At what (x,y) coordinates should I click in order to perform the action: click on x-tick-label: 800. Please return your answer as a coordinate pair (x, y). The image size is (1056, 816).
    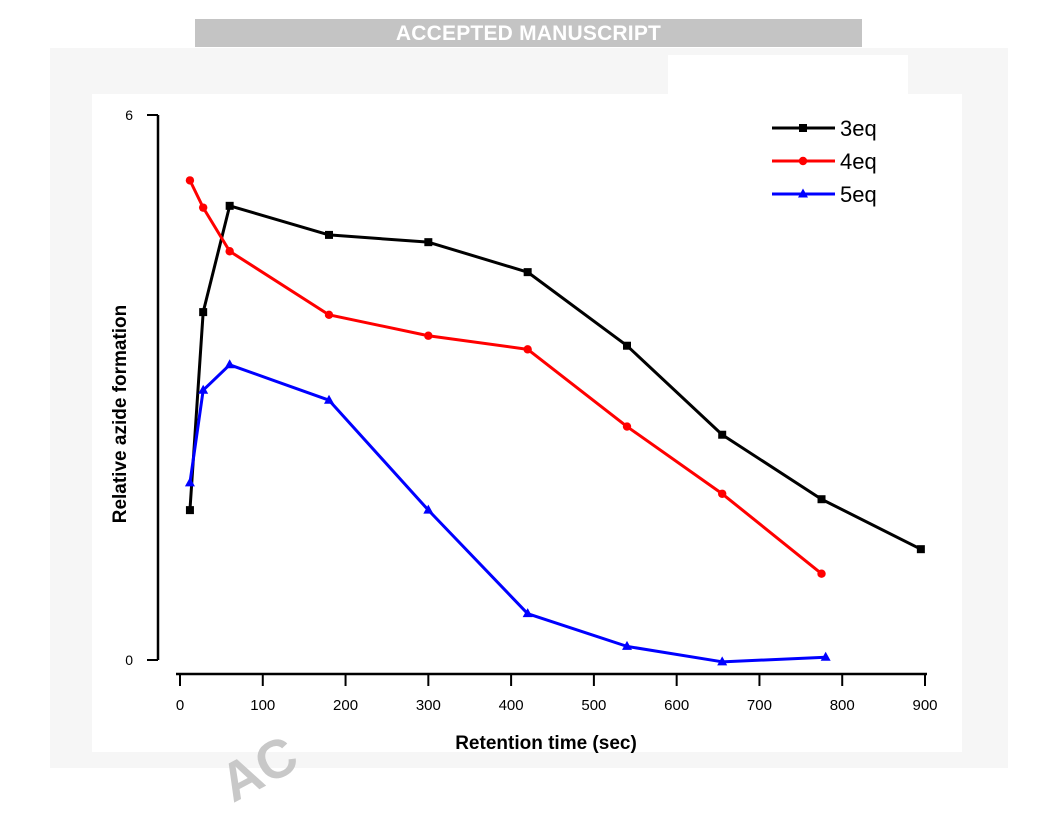
    Looking at the image, I should click on (842, 705).